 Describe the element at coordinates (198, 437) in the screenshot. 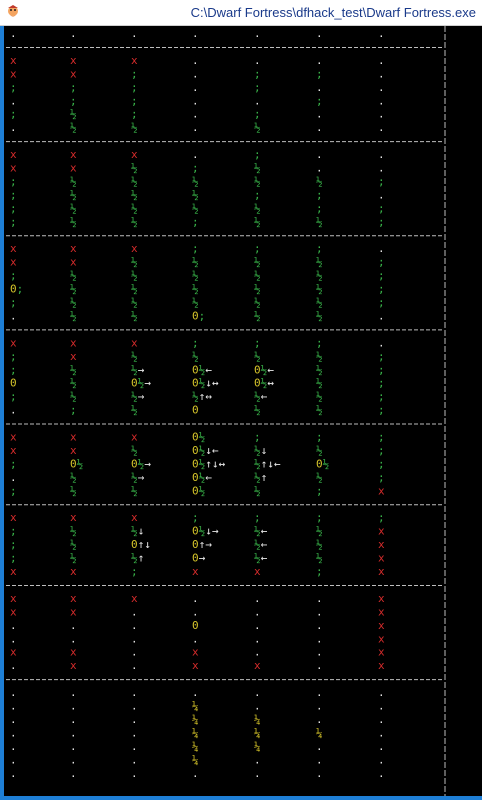

I see `map-tile-glyph: 0½` at that location.